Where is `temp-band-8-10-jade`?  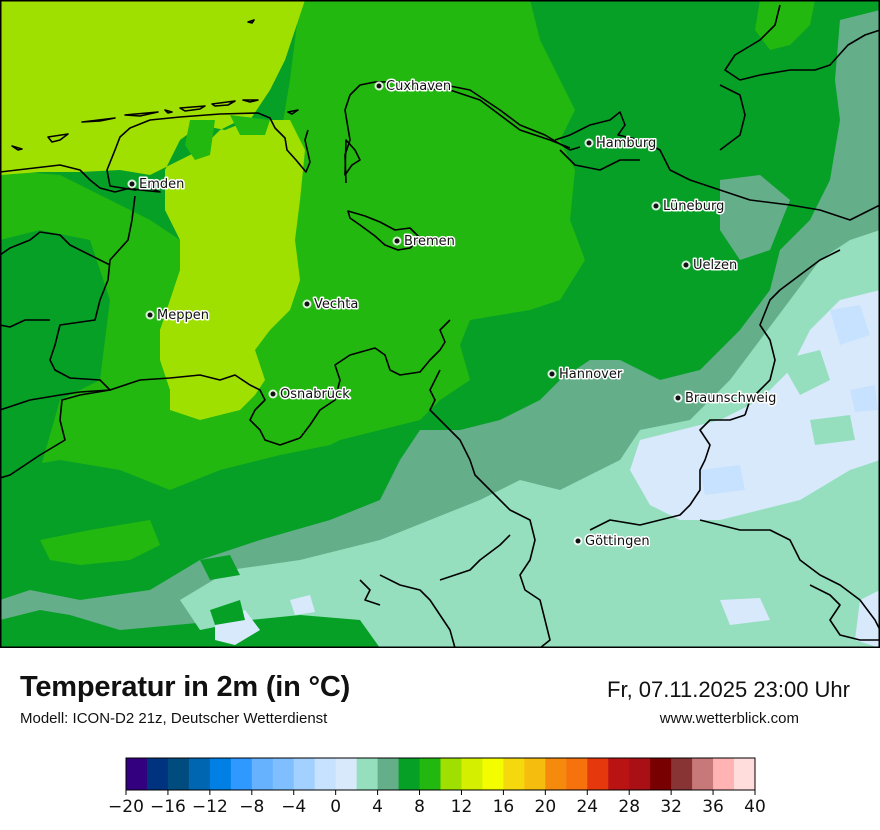
temp-band-8-10-jade is located at coordinates (250, 125).